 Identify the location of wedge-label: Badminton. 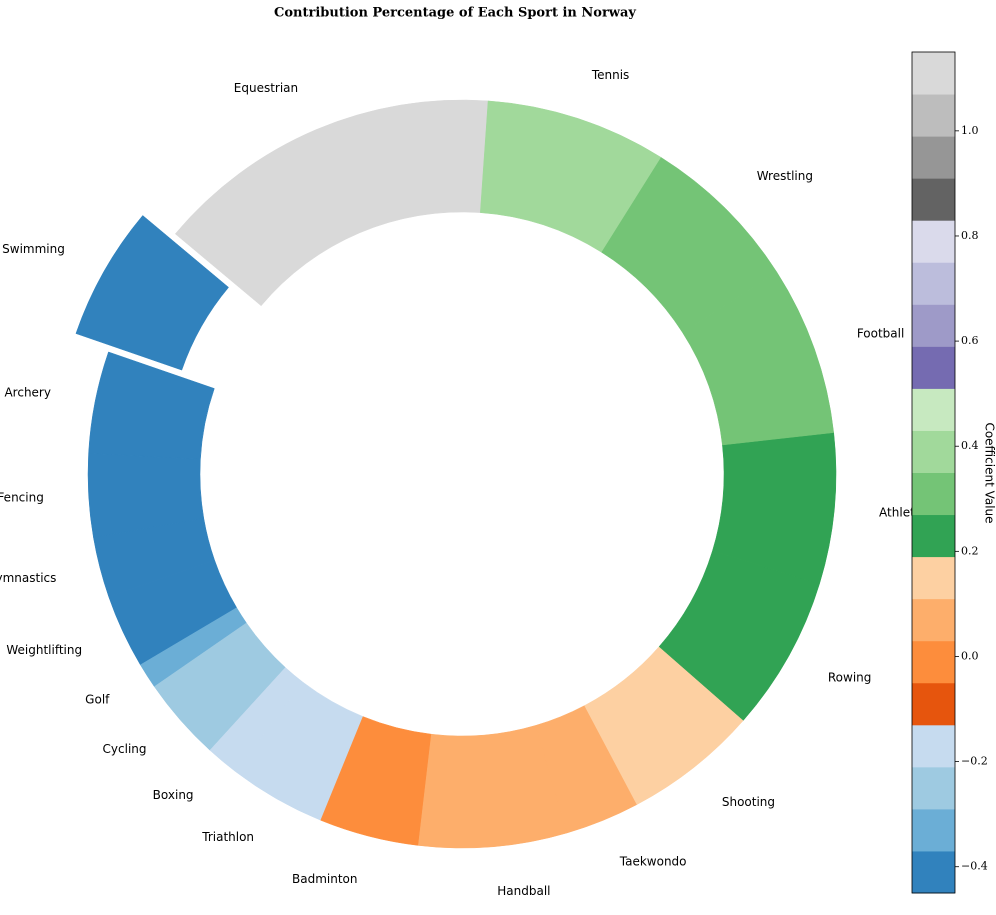
(324, 879).